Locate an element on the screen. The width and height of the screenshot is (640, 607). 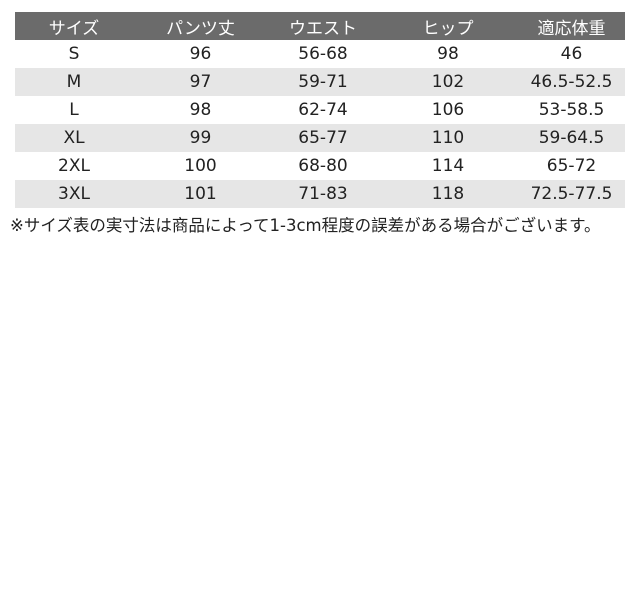
table-cell: 100 is located at coordinates (200, 166).